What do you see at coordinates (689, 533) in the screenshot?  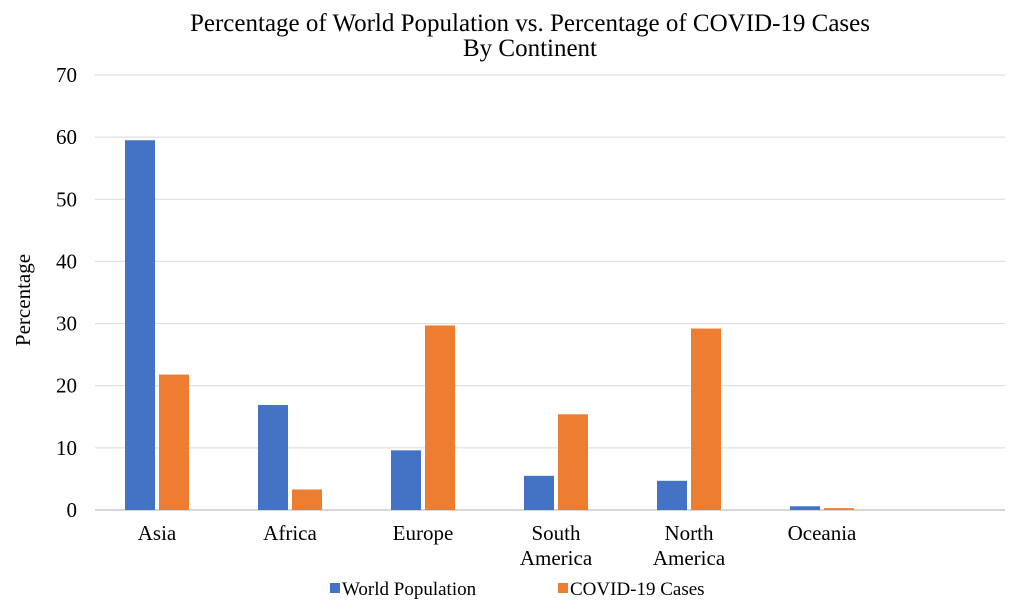 I see `category-label: North` at bounding box center [689, 533].